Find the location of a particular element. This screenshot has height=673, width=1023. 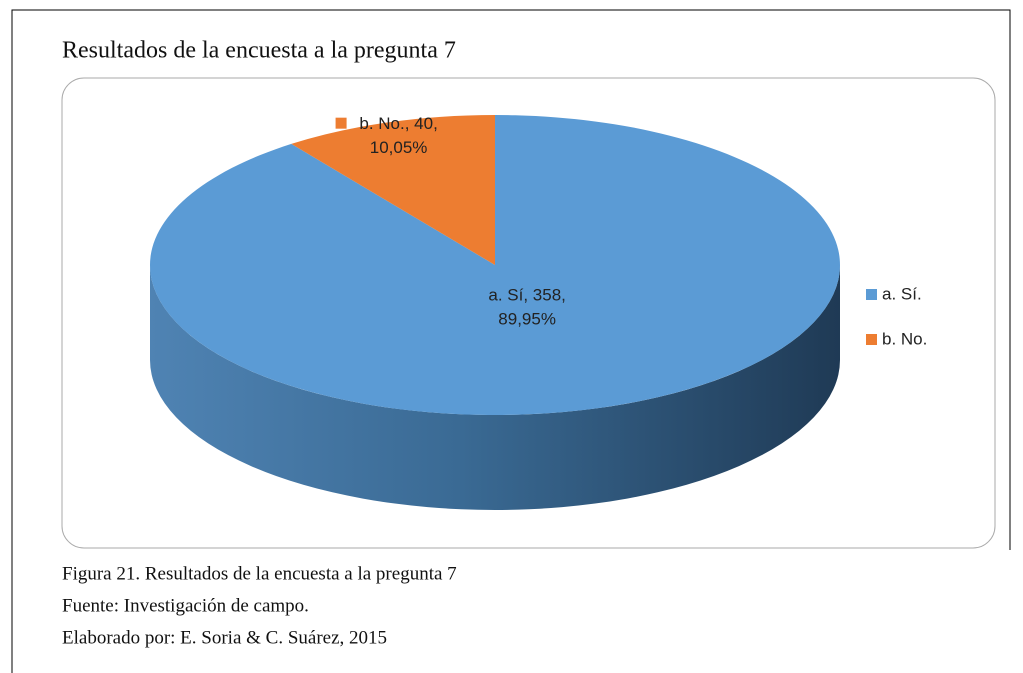

legend-label: b. No. is located at coordinates (904, 338).